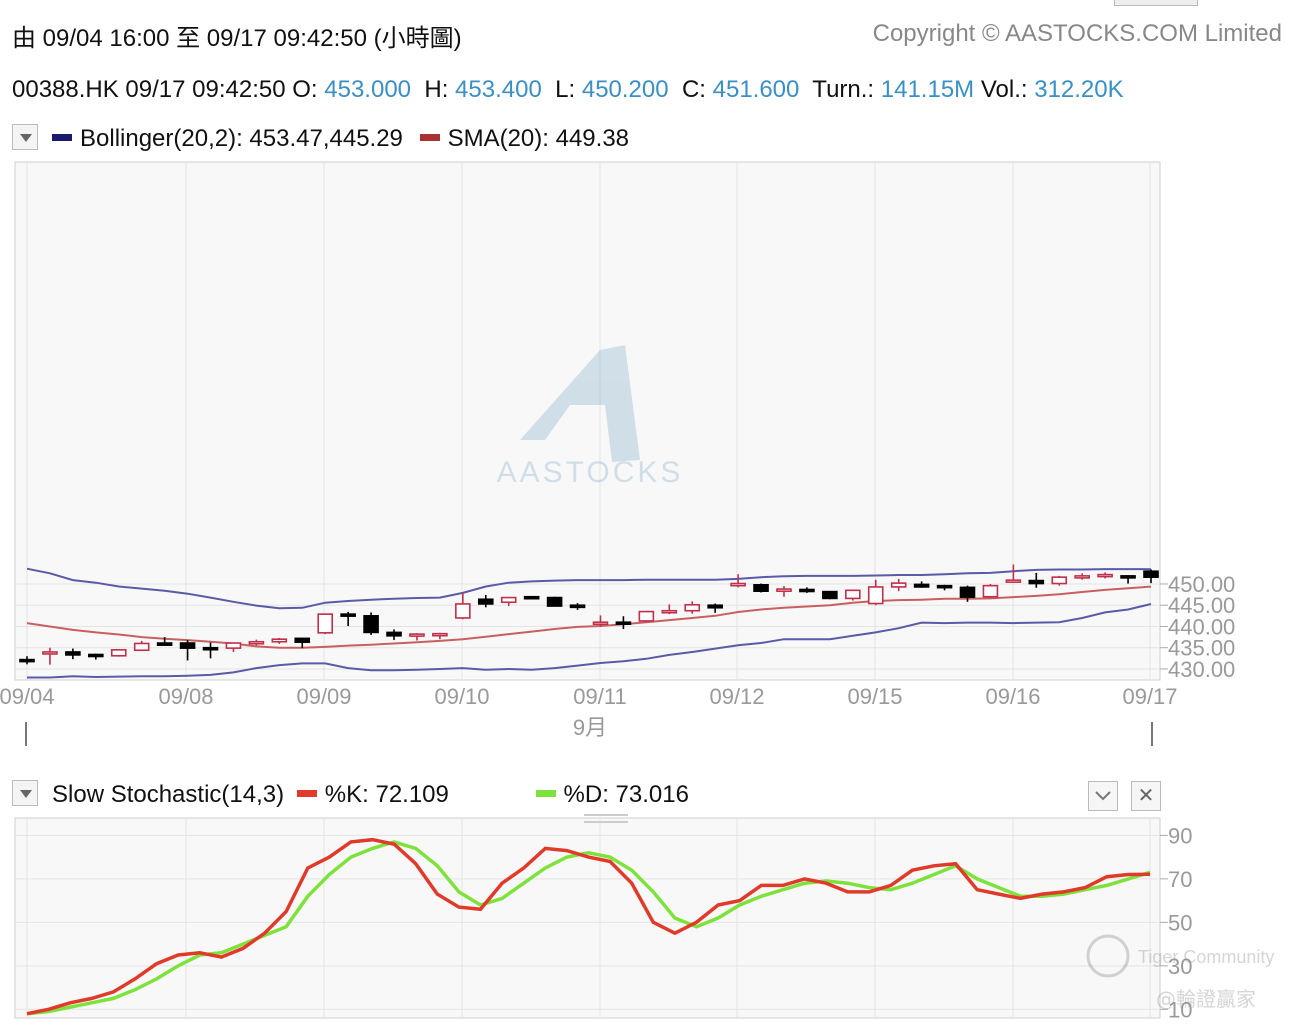  I want to click on x-tick-label: 09/15, so click(874, 696).